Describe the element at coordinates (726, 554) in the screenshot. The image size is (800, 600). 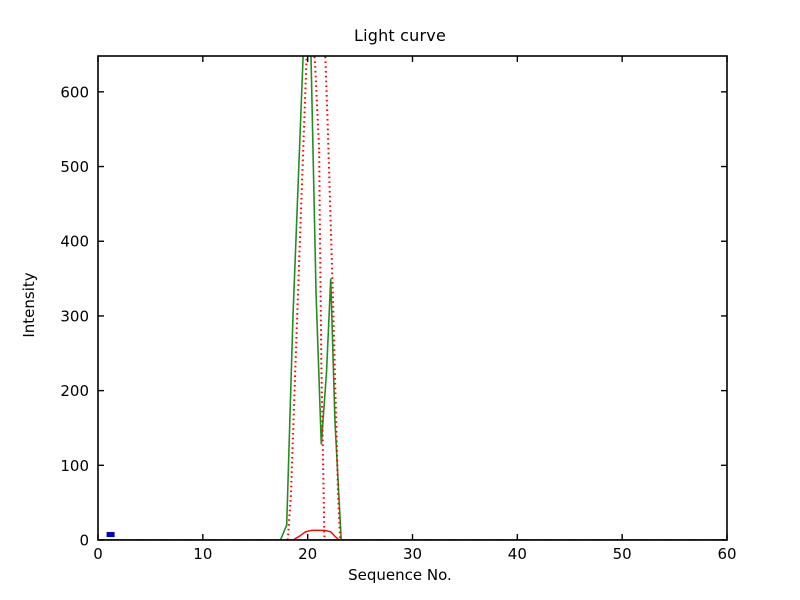
I see `x-tick-label: 60` at that location.